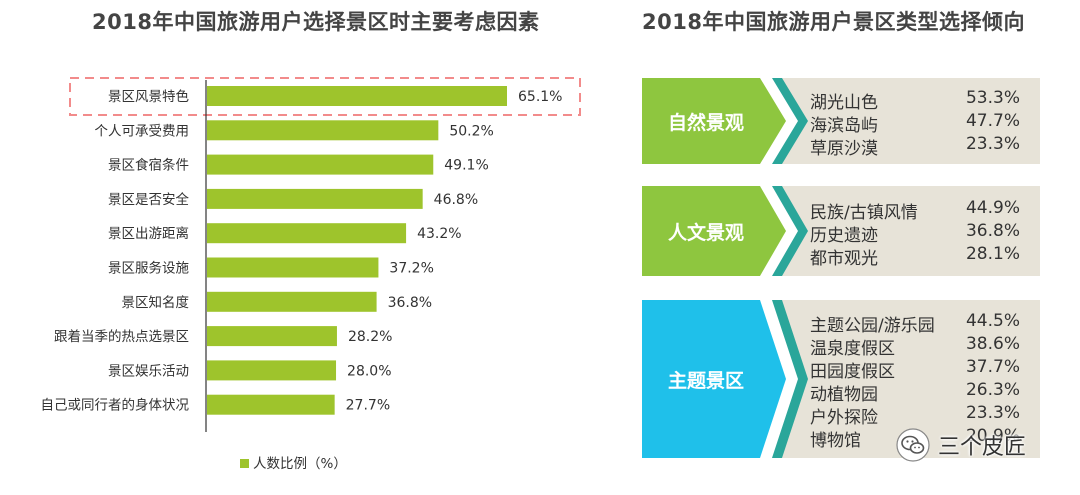 The image size is (1080, 495). I want to click on category-label: 景区出游距离, so click(148, 233).